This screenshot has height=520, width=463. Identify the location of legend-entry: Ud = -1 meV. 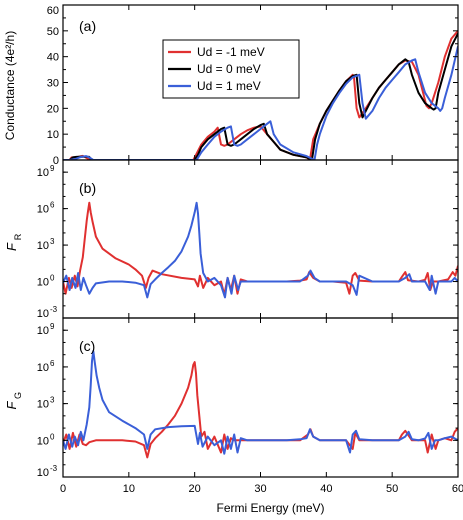
(231, 52).